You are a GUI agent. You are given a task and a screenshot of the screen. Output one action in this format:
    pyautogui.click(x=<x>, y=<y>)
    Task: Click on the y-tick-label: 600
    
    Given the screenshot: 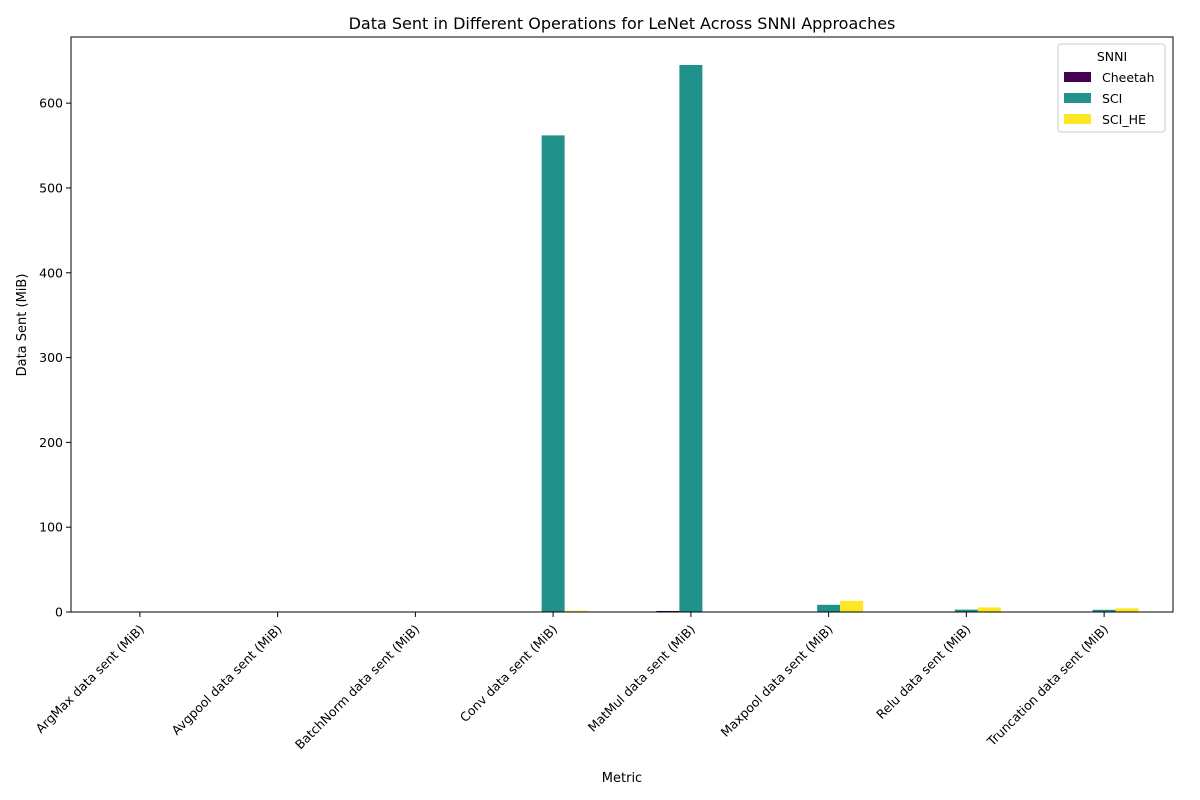 What is the action you would take?
    pyautogui.click(x=51, y=103)
    